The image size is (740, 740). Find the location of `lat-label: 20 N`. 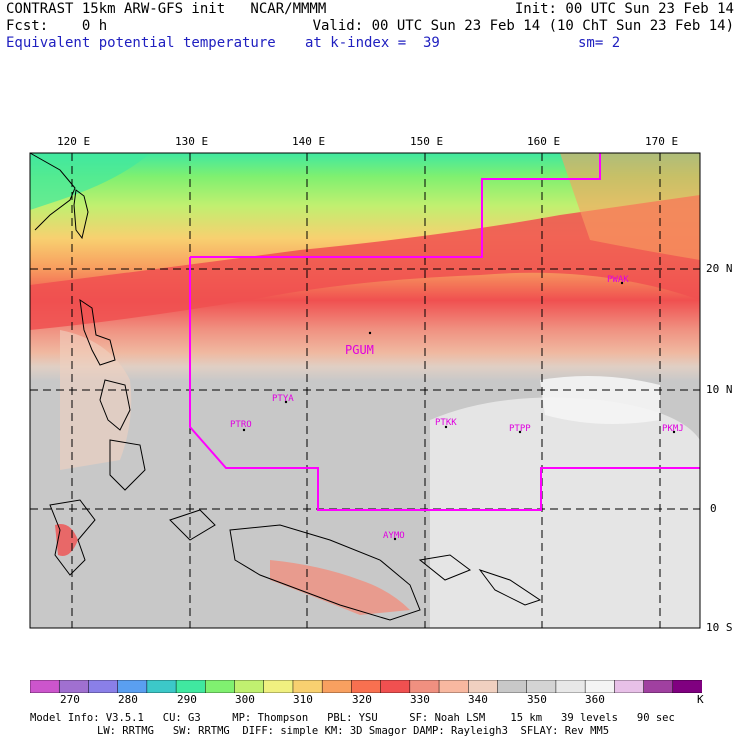

lat-label: 20 N is located at coordinates (719, 268).